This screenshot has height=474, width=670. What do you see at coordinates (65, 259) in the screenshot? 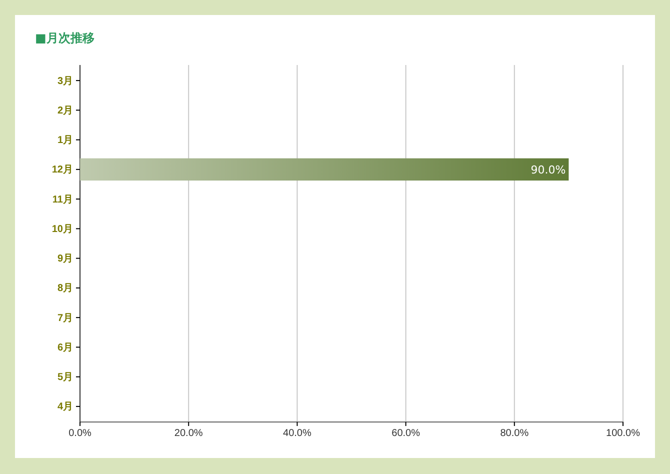
I see `y-tick-label: 9月` at bounding box center [65, 259].